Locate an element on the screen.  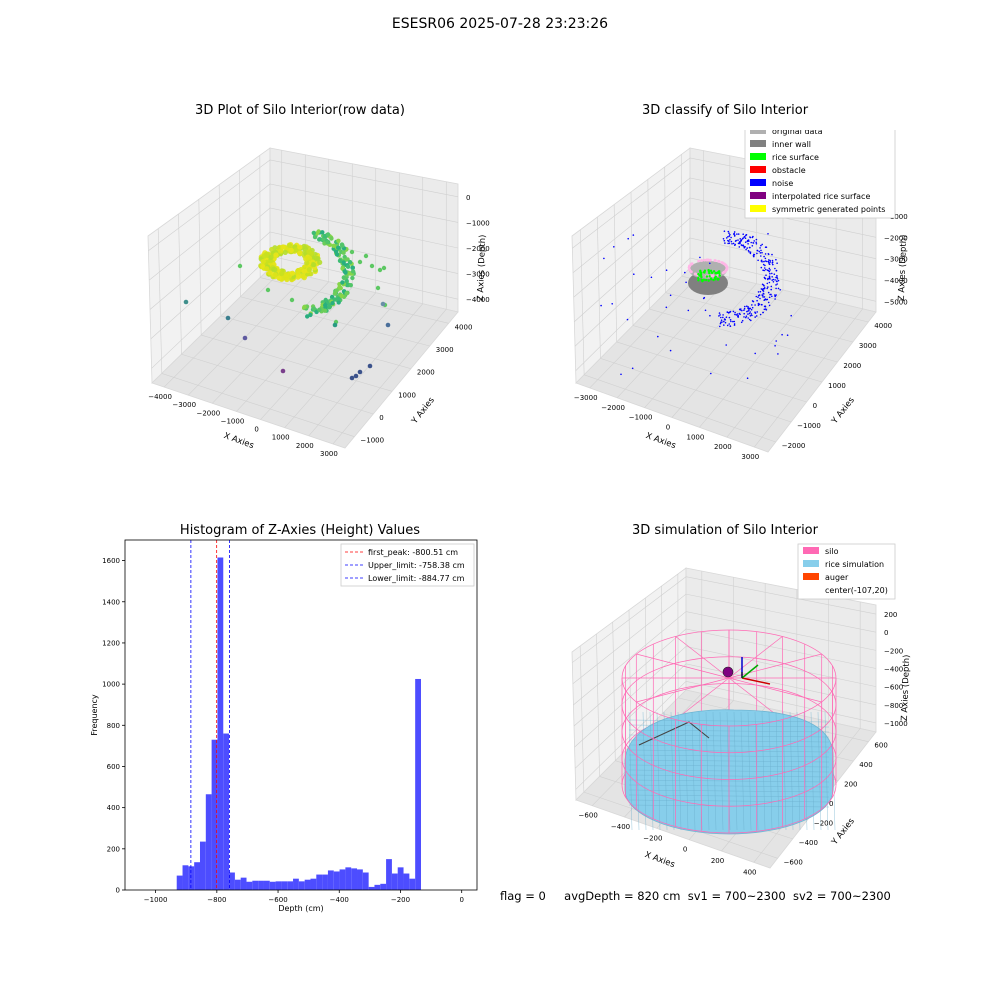
x-tick-label: −200 is located at coordinates (652, 838).